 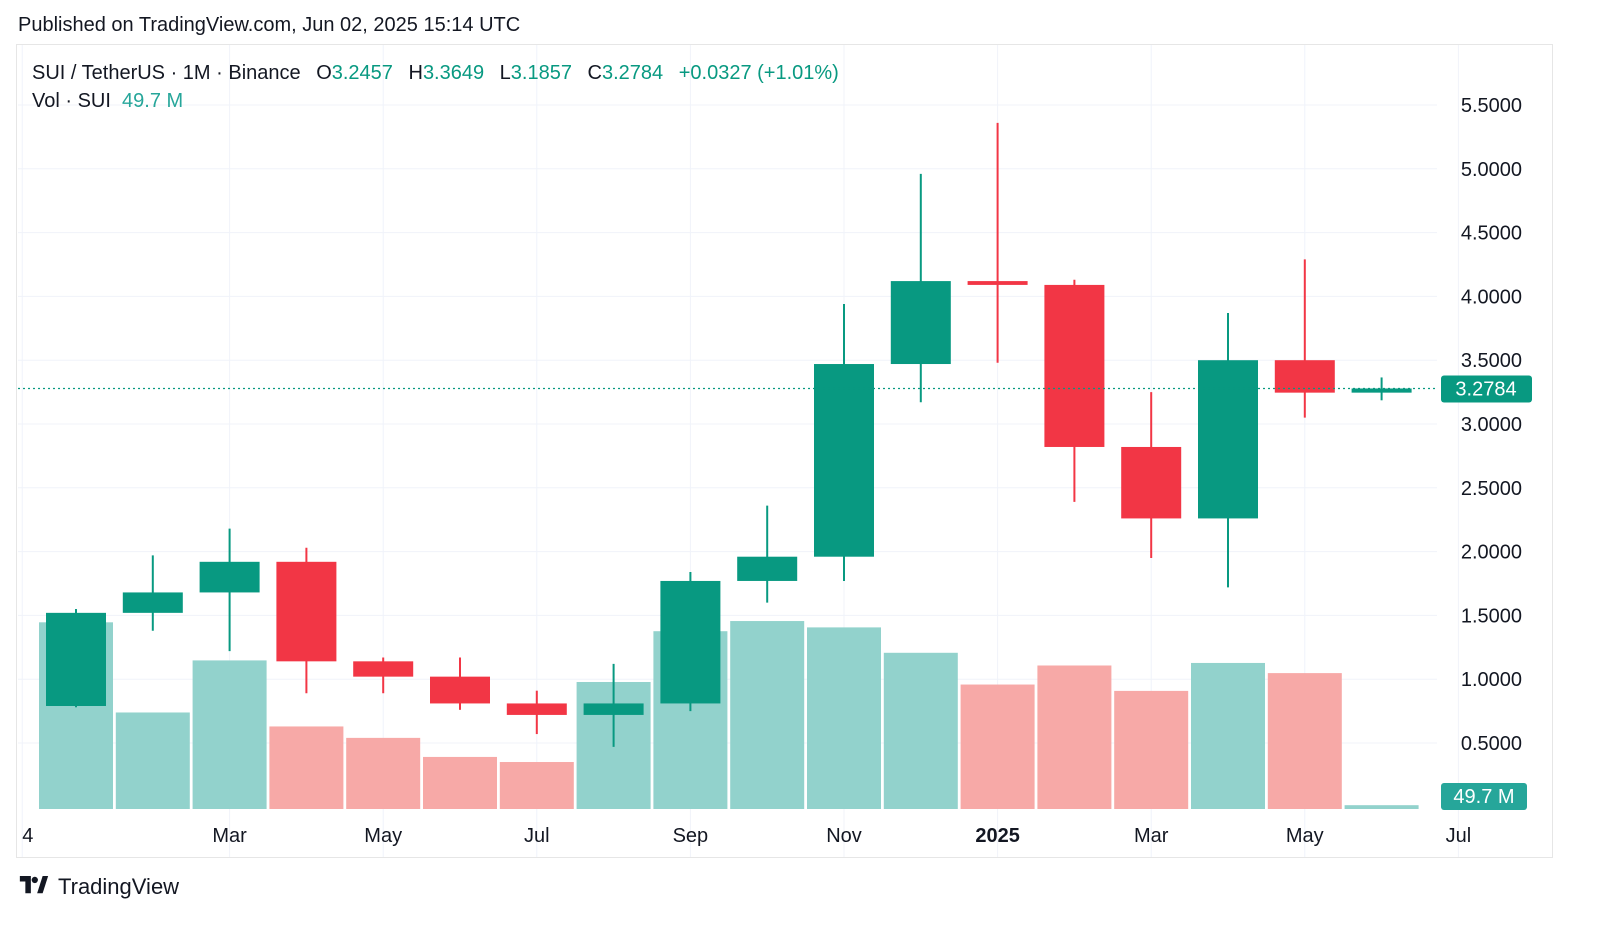 What do you see at coordinates (1491, 361) in the screenshot?
I see `price-tick-label: 3.5000` at bounding box center [1491, 361].